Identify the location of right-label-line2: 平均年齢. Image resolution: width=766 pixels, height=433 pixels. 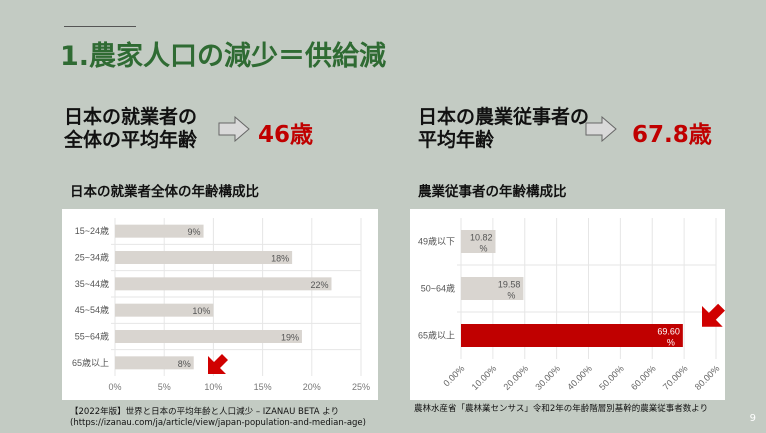
(456, 140).